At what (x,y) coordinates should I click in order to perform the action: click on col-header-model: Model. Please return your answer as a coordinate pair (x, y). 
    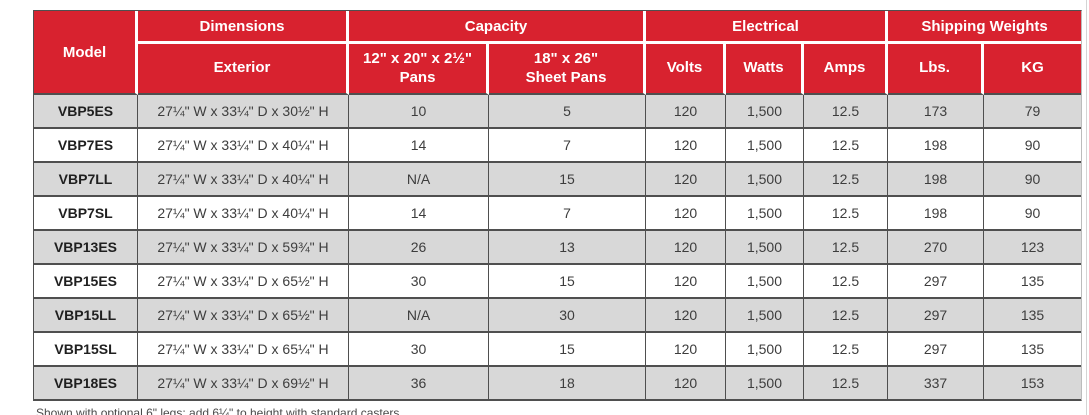
    Looking at the image, I should click on (86, 53).